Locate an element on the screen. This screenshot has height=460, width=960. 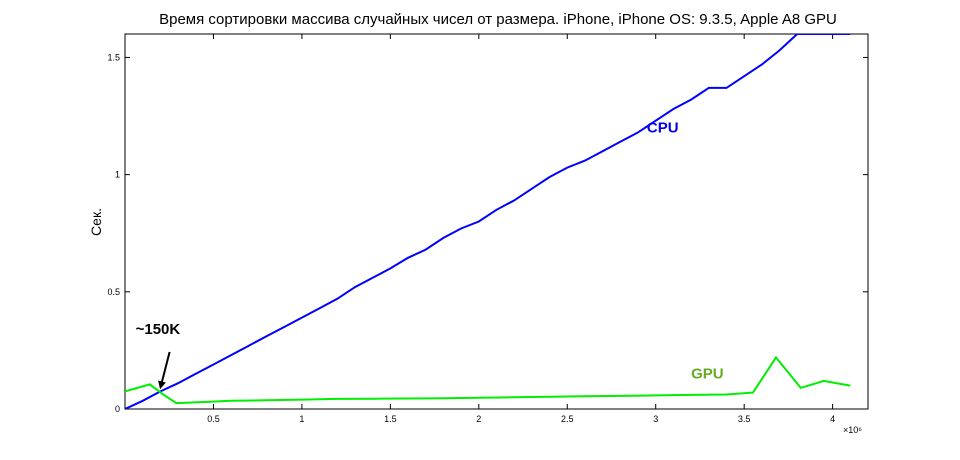
x-tick-label: 1.5 is located at coordinates (390, 419).